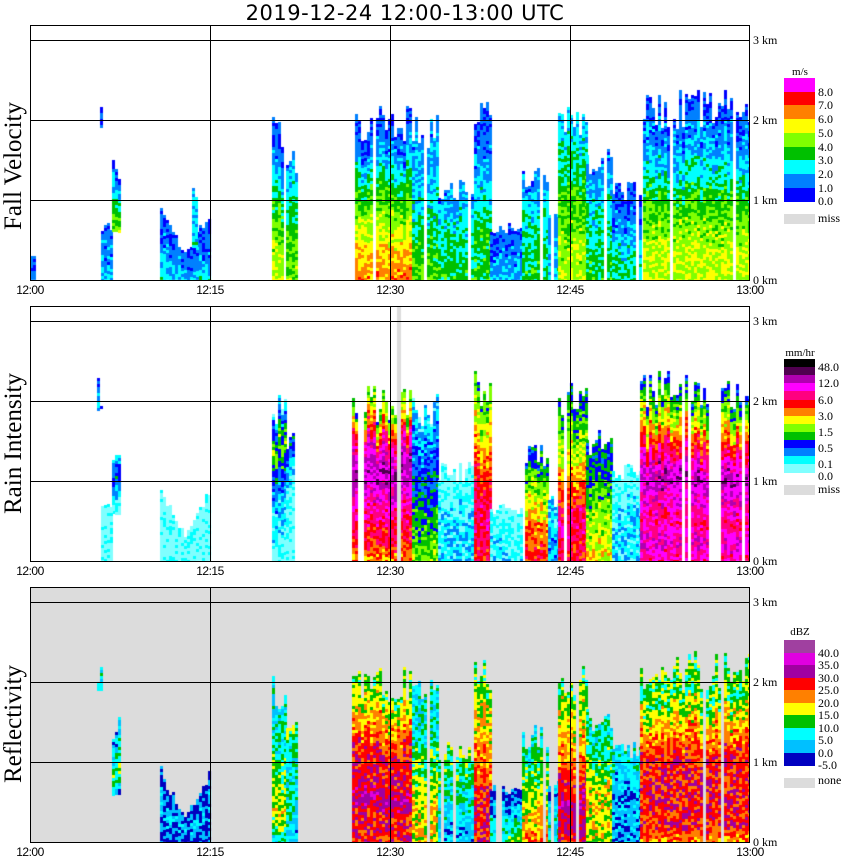 The height and width of the screenshot is (868, 850). I want to click on y-axis-title: Reflectivity, so click(13, 723).